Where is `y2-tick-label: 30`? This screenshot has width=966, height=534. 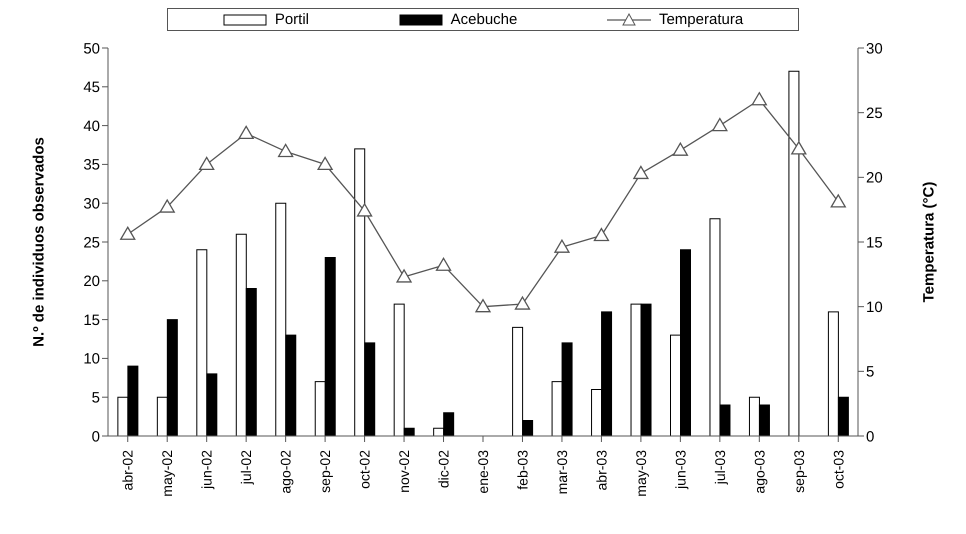
y2-tick-label: 30 is located at coordinates (874, 49).